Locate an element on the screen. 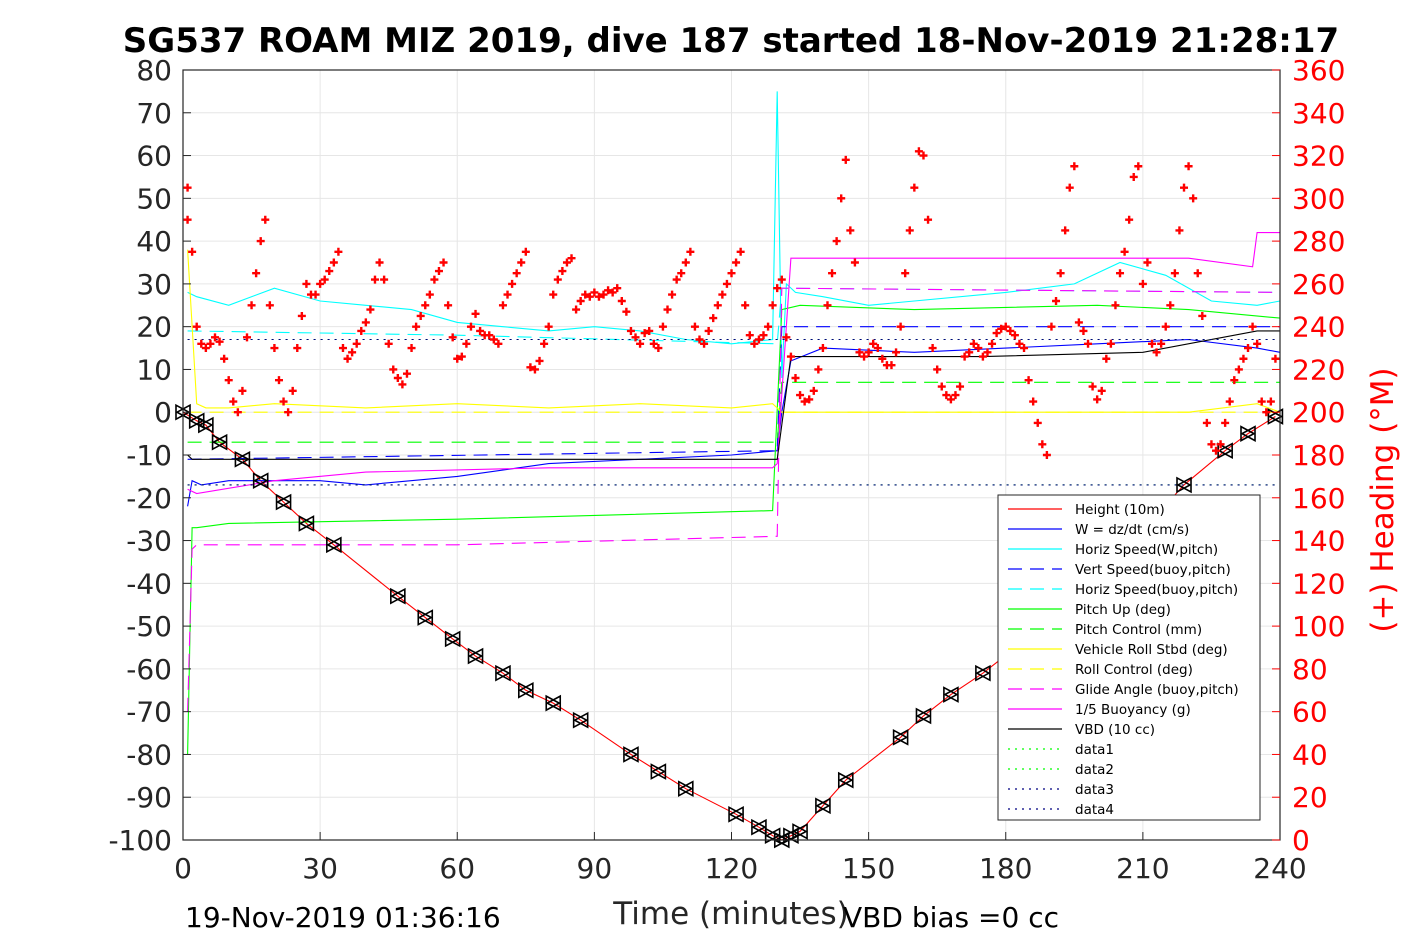 This screenshot has height=945, width=1417. legend-label: Pitch Up (deg) is located at coordinates (1123, 610).